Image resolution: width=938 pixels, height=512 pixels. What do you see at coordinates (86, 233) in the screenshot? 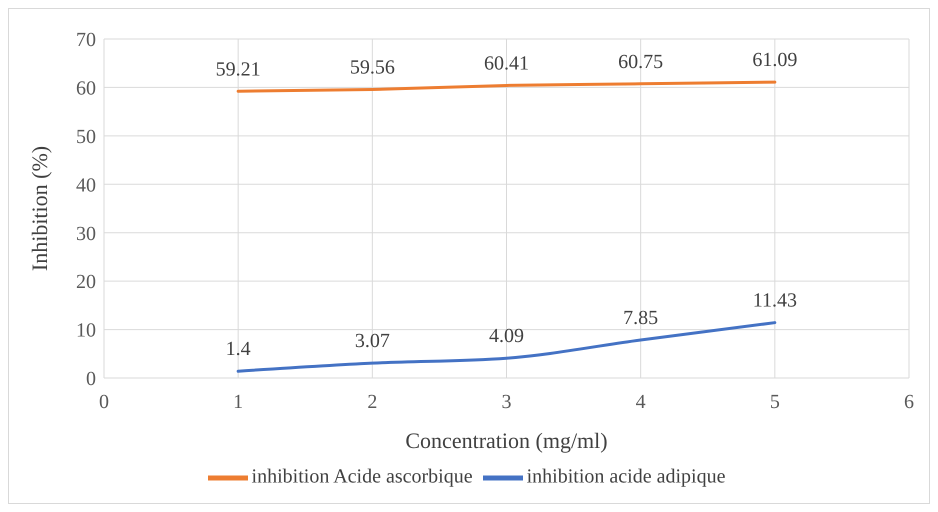
I see `y-tick-label: 30` at bounding box center [86, 233].